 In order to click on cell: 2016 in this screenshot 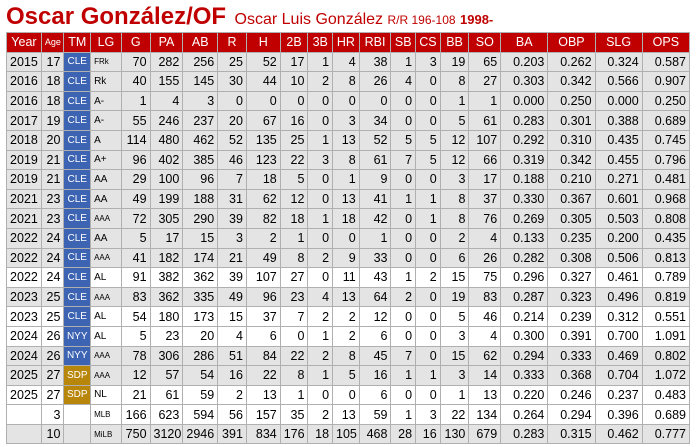, I will do `click(24, 101)`.